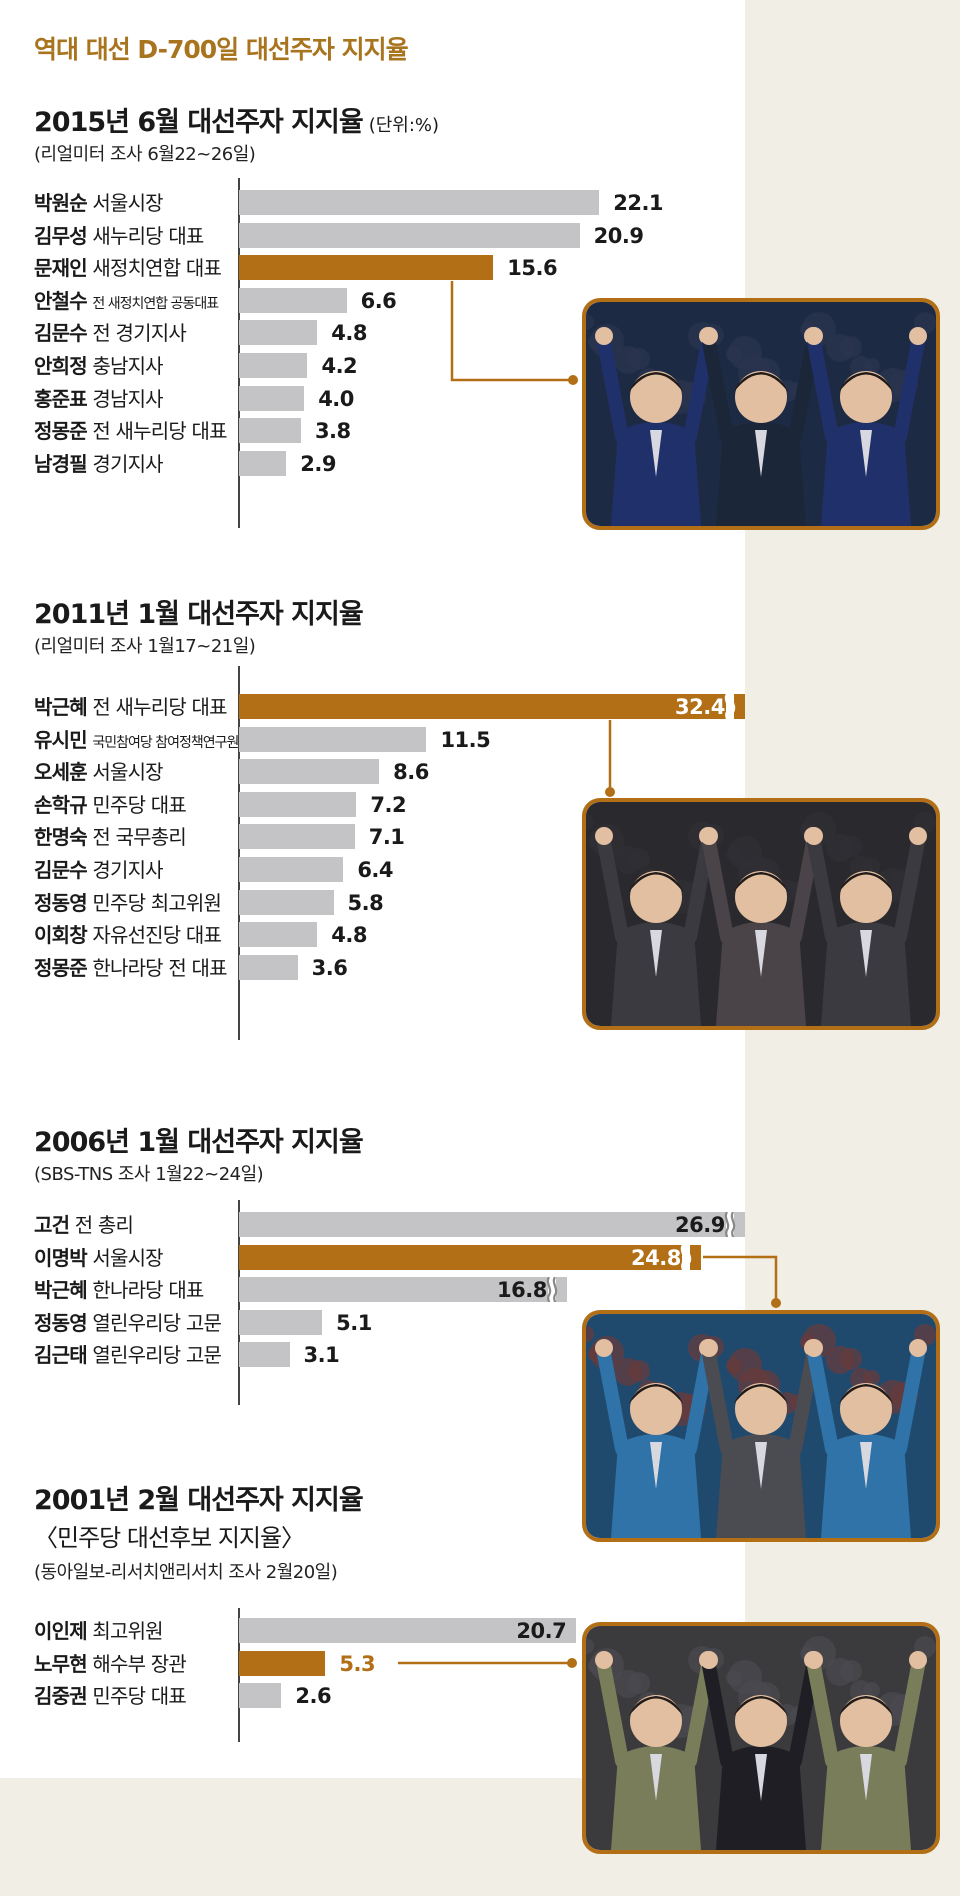 The height and width of the screenshot is (1896, 960). I want to click on bar-value-label: 11.5, so click(465, 740).